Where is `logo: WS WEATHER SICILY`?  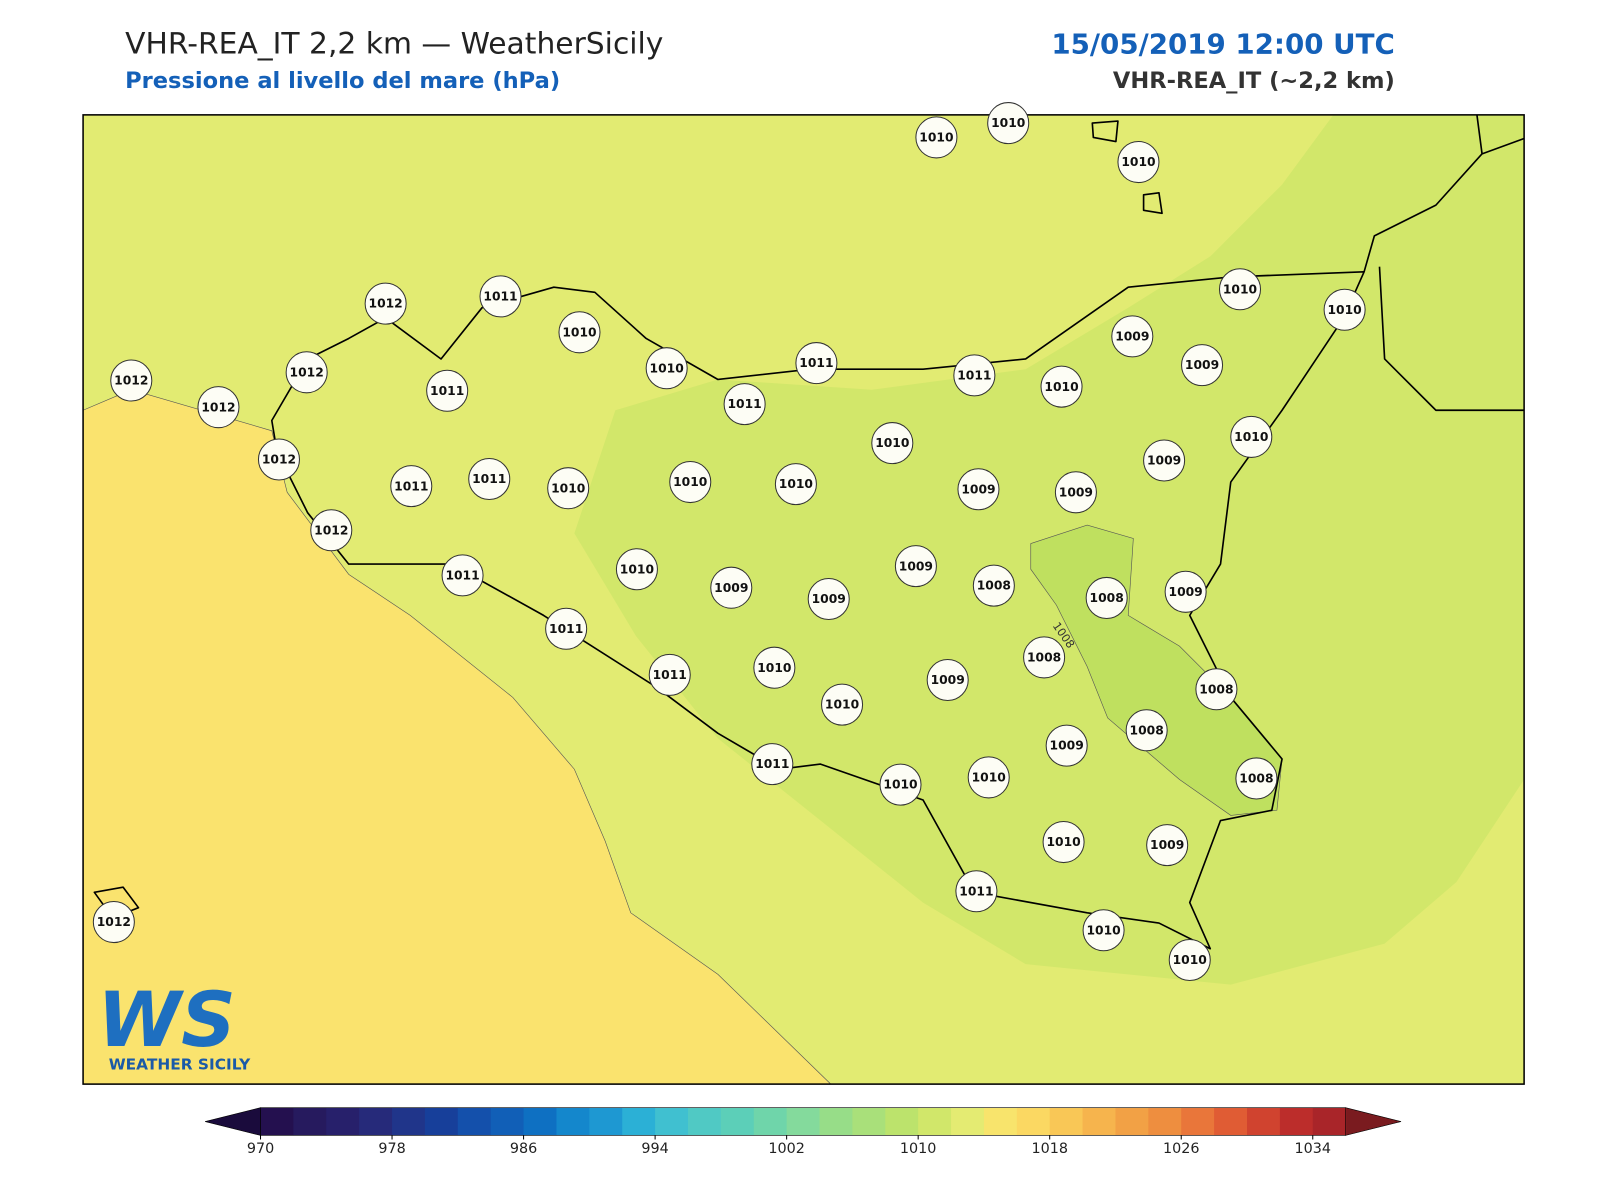
logo: WS WEATHER SICILY is located at coordinates (174, 1025).